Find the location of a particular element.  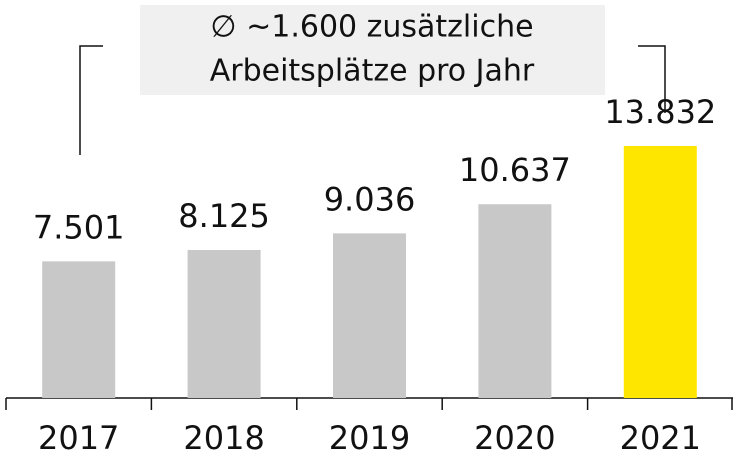

x-tick-label: 2018 is located at coordinates (223, 438).